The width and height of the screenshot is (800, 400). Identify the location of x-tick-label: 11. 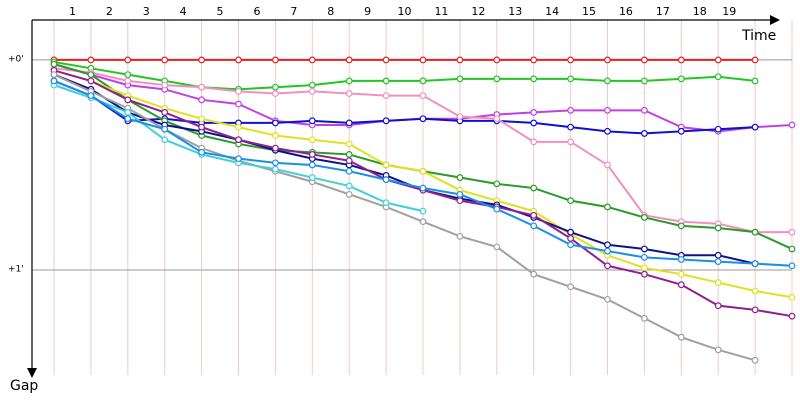
(441, 11).